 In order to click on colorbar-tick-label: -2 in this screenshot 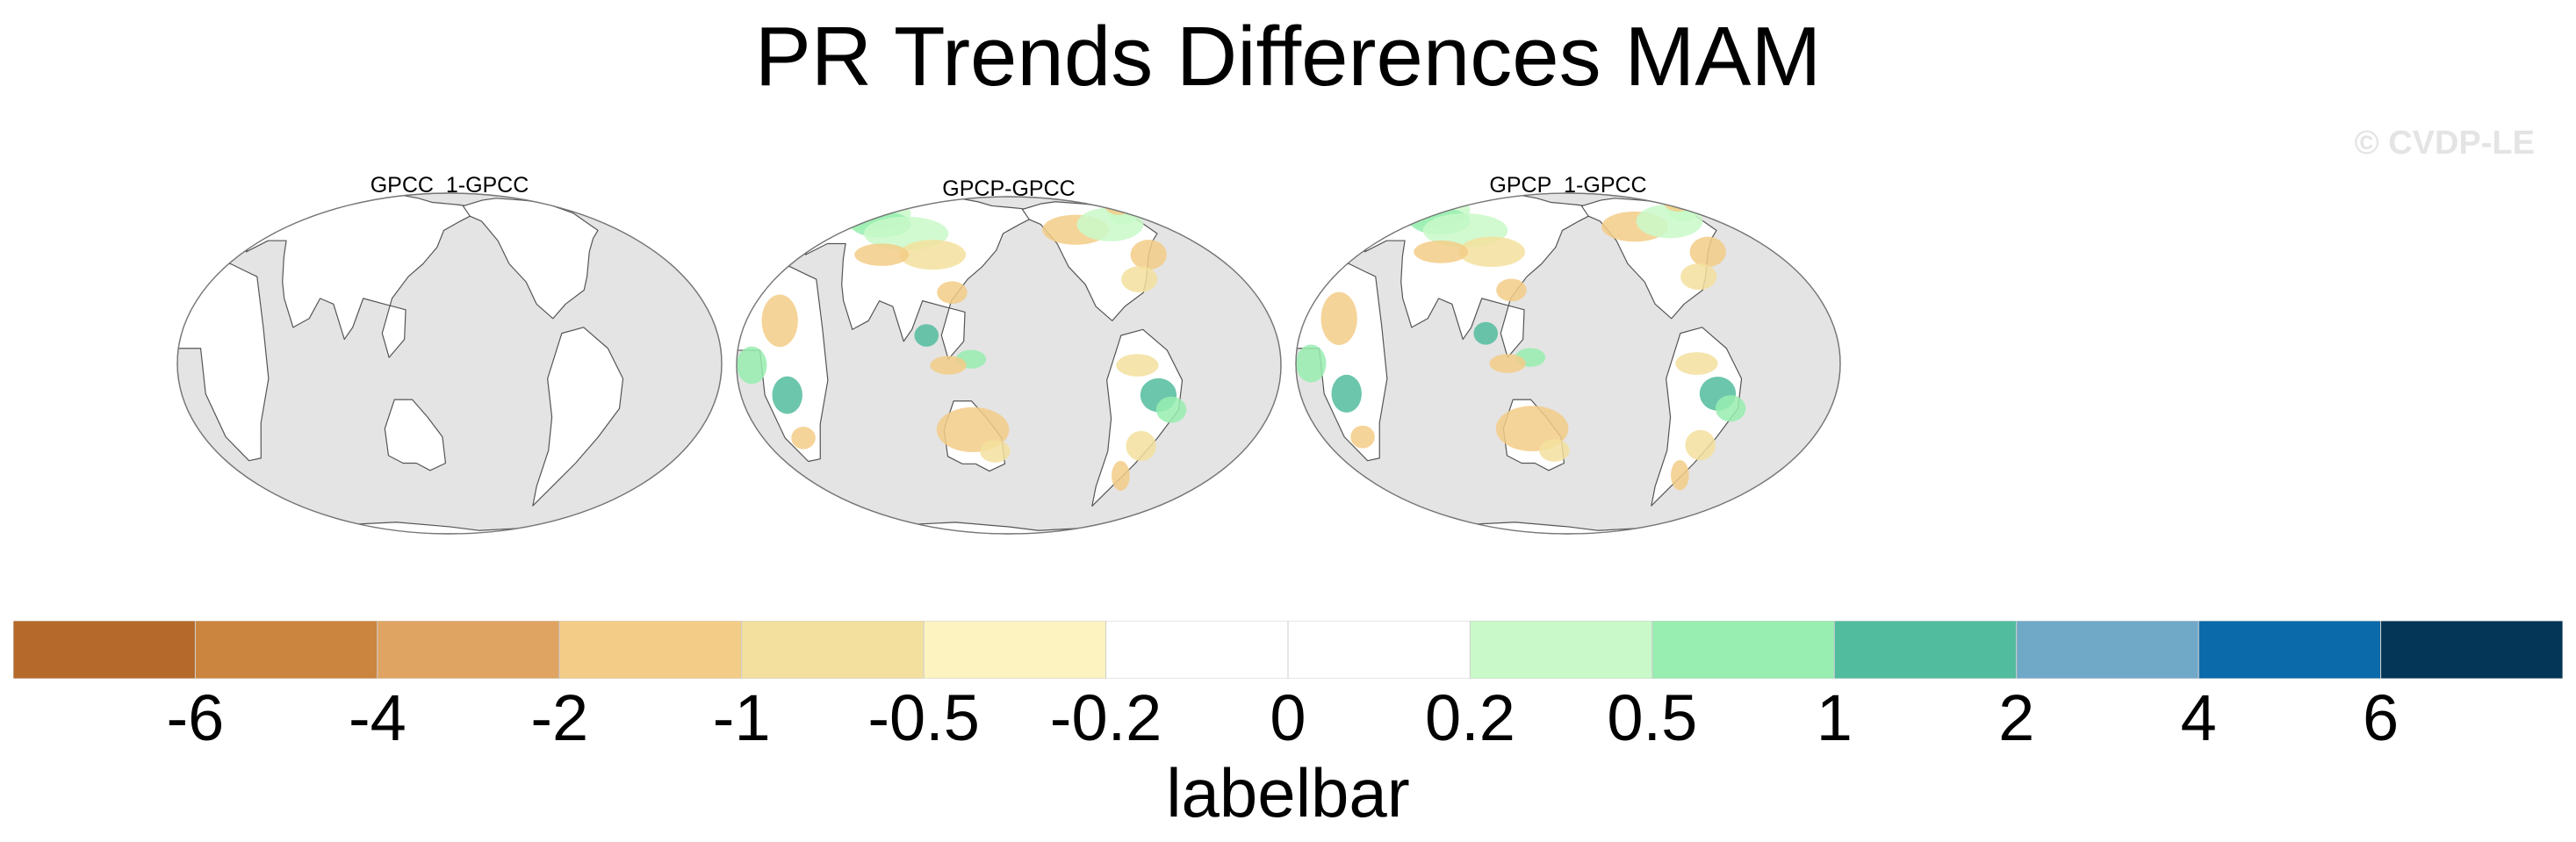, I will do `click(559, 717)`.